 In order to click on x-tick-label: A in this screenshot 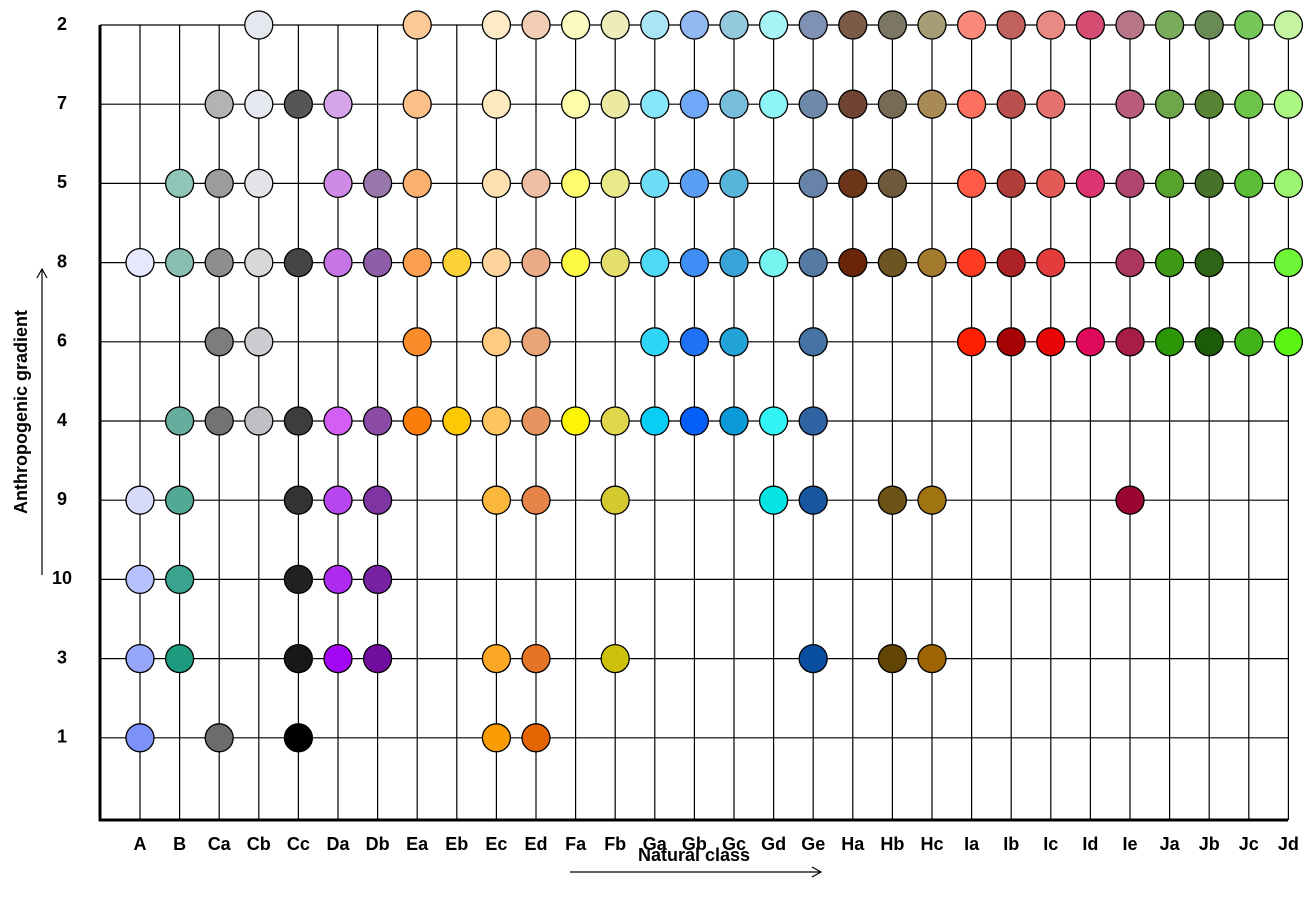, I will do `click(140, 844)`.